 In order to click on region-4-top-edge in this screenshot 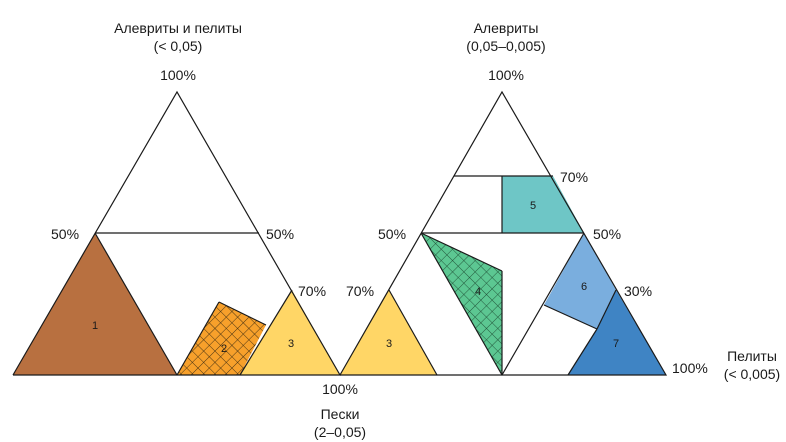, I will do `click(461, 252)`.